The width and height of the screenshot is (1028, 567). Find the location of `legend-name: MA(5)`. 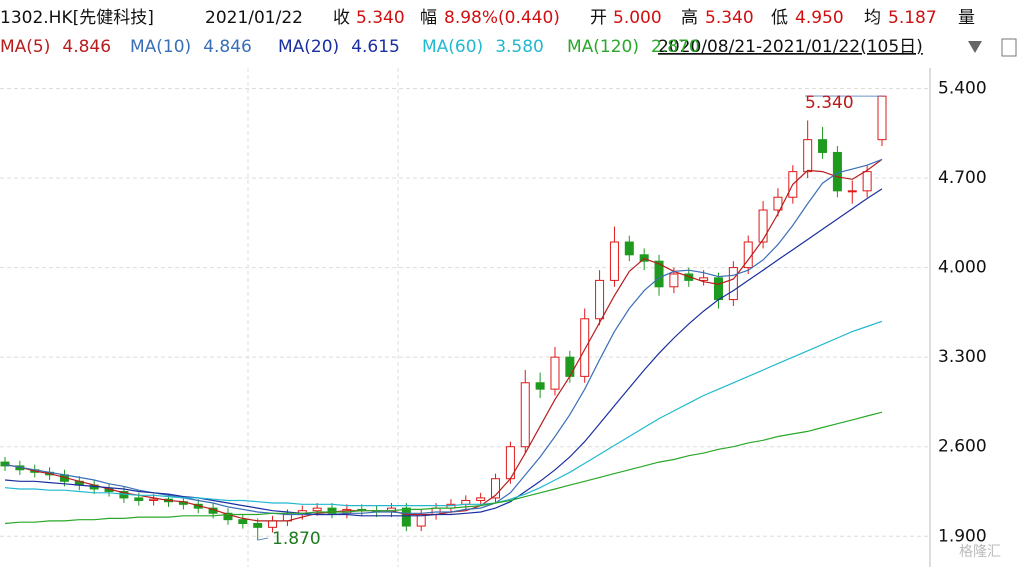

legend-name: MA(5) is located at coordinates (25, 47).